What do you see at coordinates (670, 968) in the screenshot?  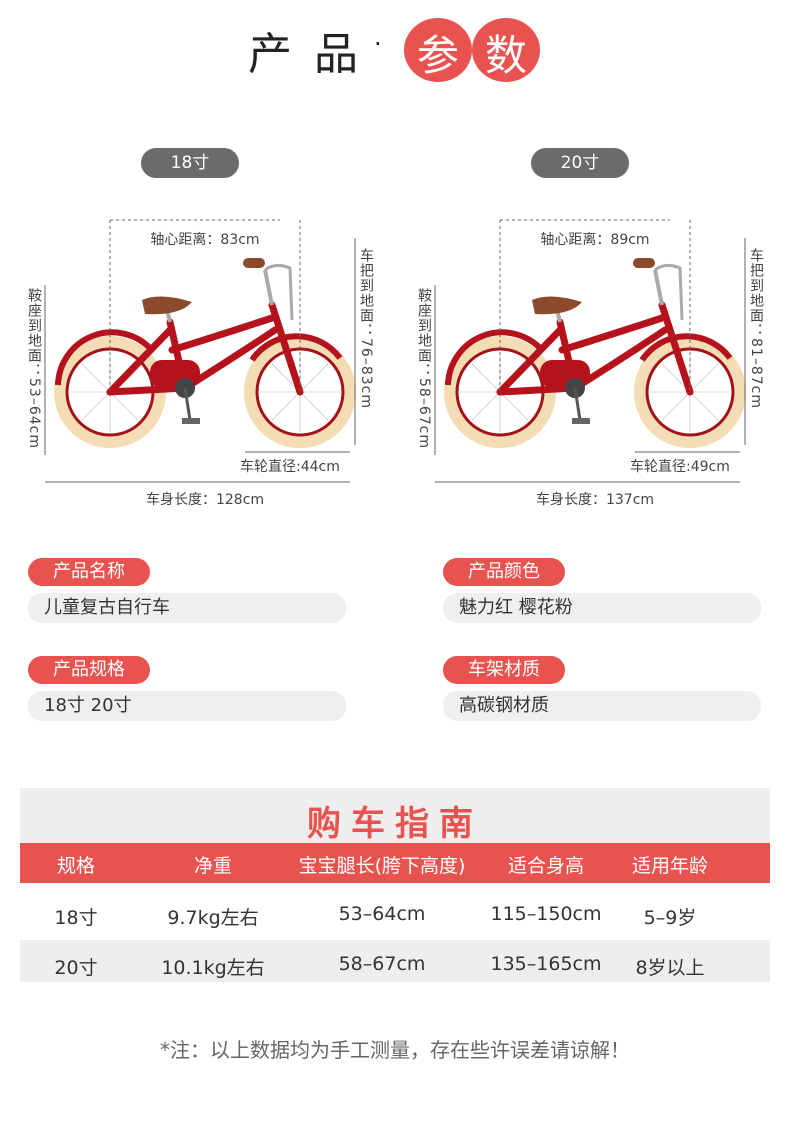 I see `guide-cell: 8岁以上` at bounding box center [670, 968].